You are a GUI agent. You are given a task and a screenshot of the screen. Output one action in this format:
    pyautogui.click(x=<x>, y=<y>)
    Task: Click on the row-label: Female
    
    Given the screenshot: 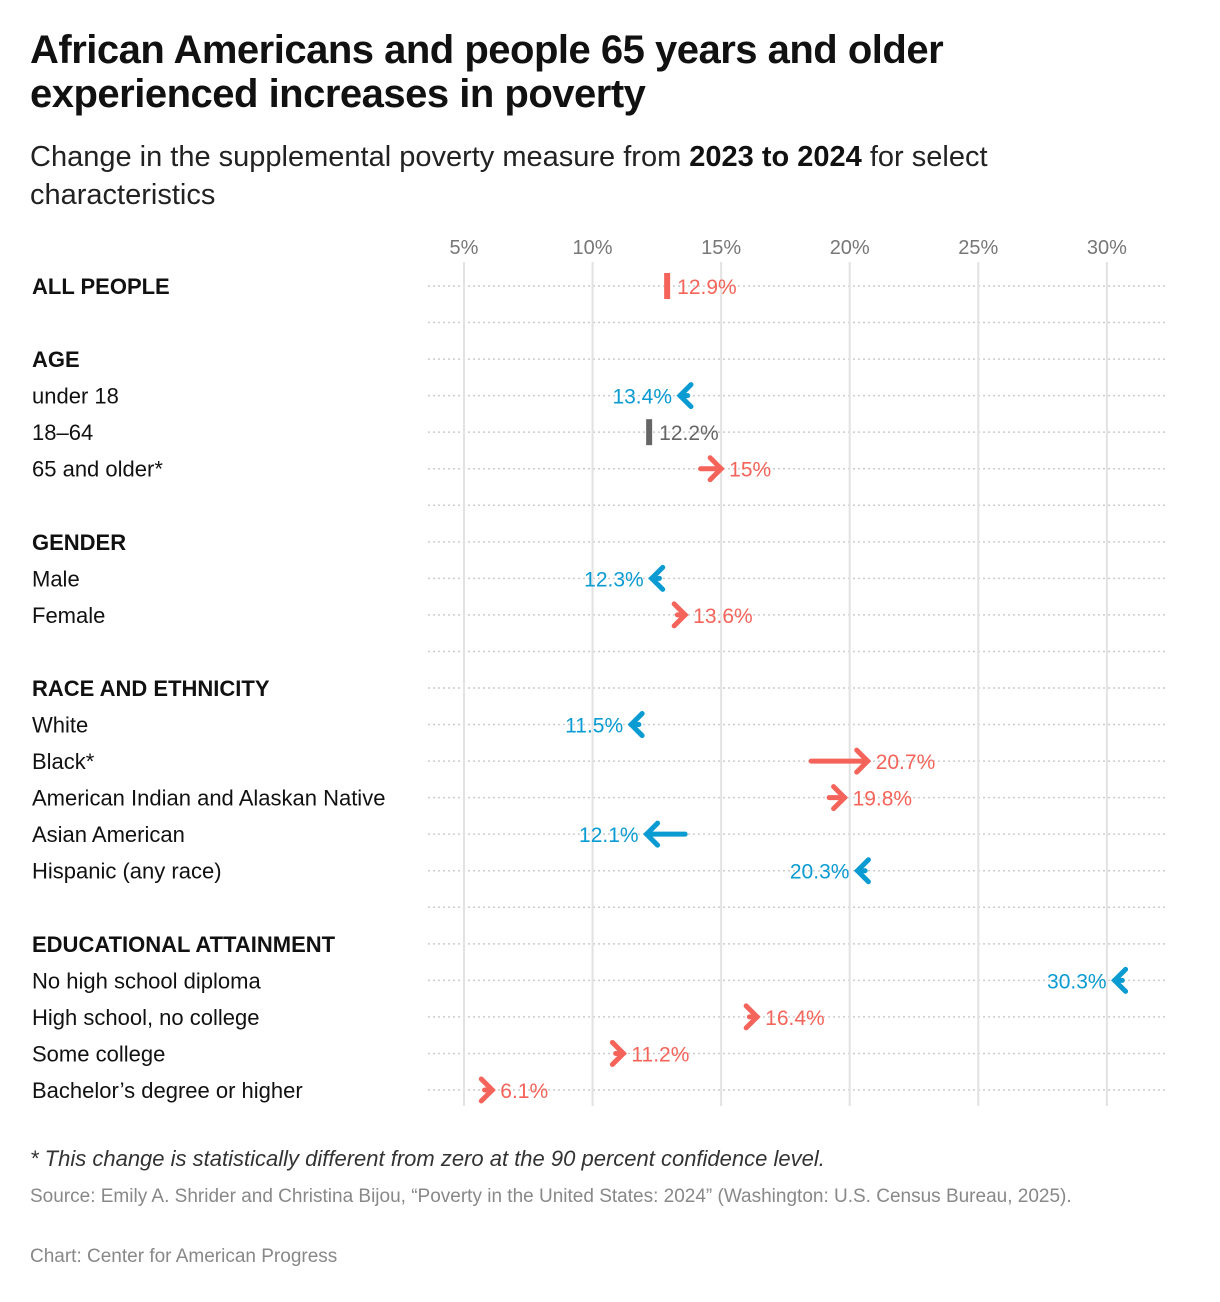 What is the action you would take?
    pyautogui.click(x=68, y=615)
    